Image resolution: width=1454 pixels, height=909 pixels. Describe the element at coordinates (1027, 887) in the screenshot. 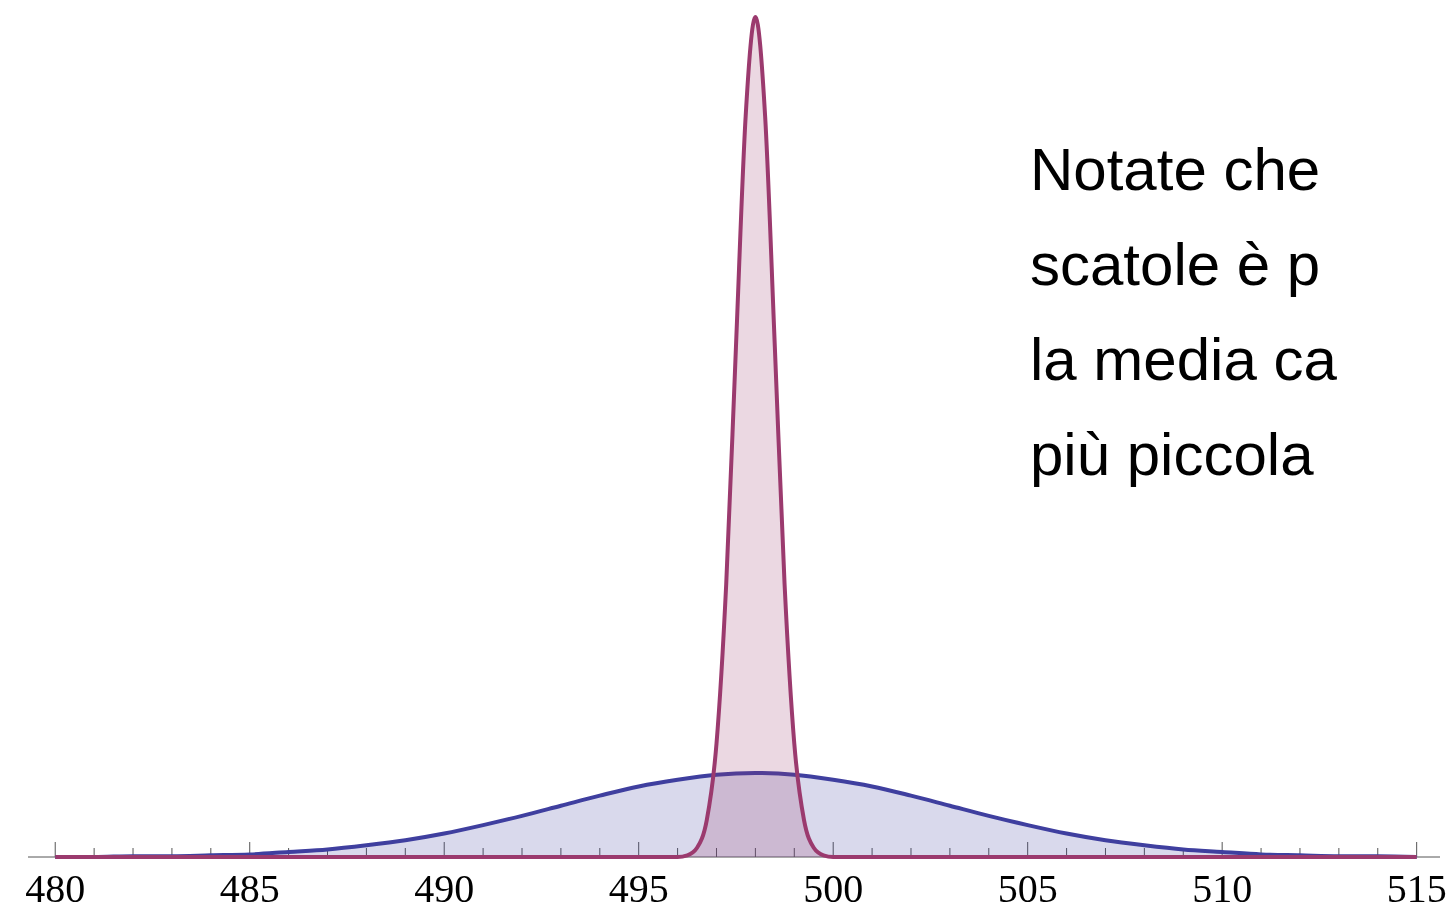

I see `x-tick-label: 505` at that location.